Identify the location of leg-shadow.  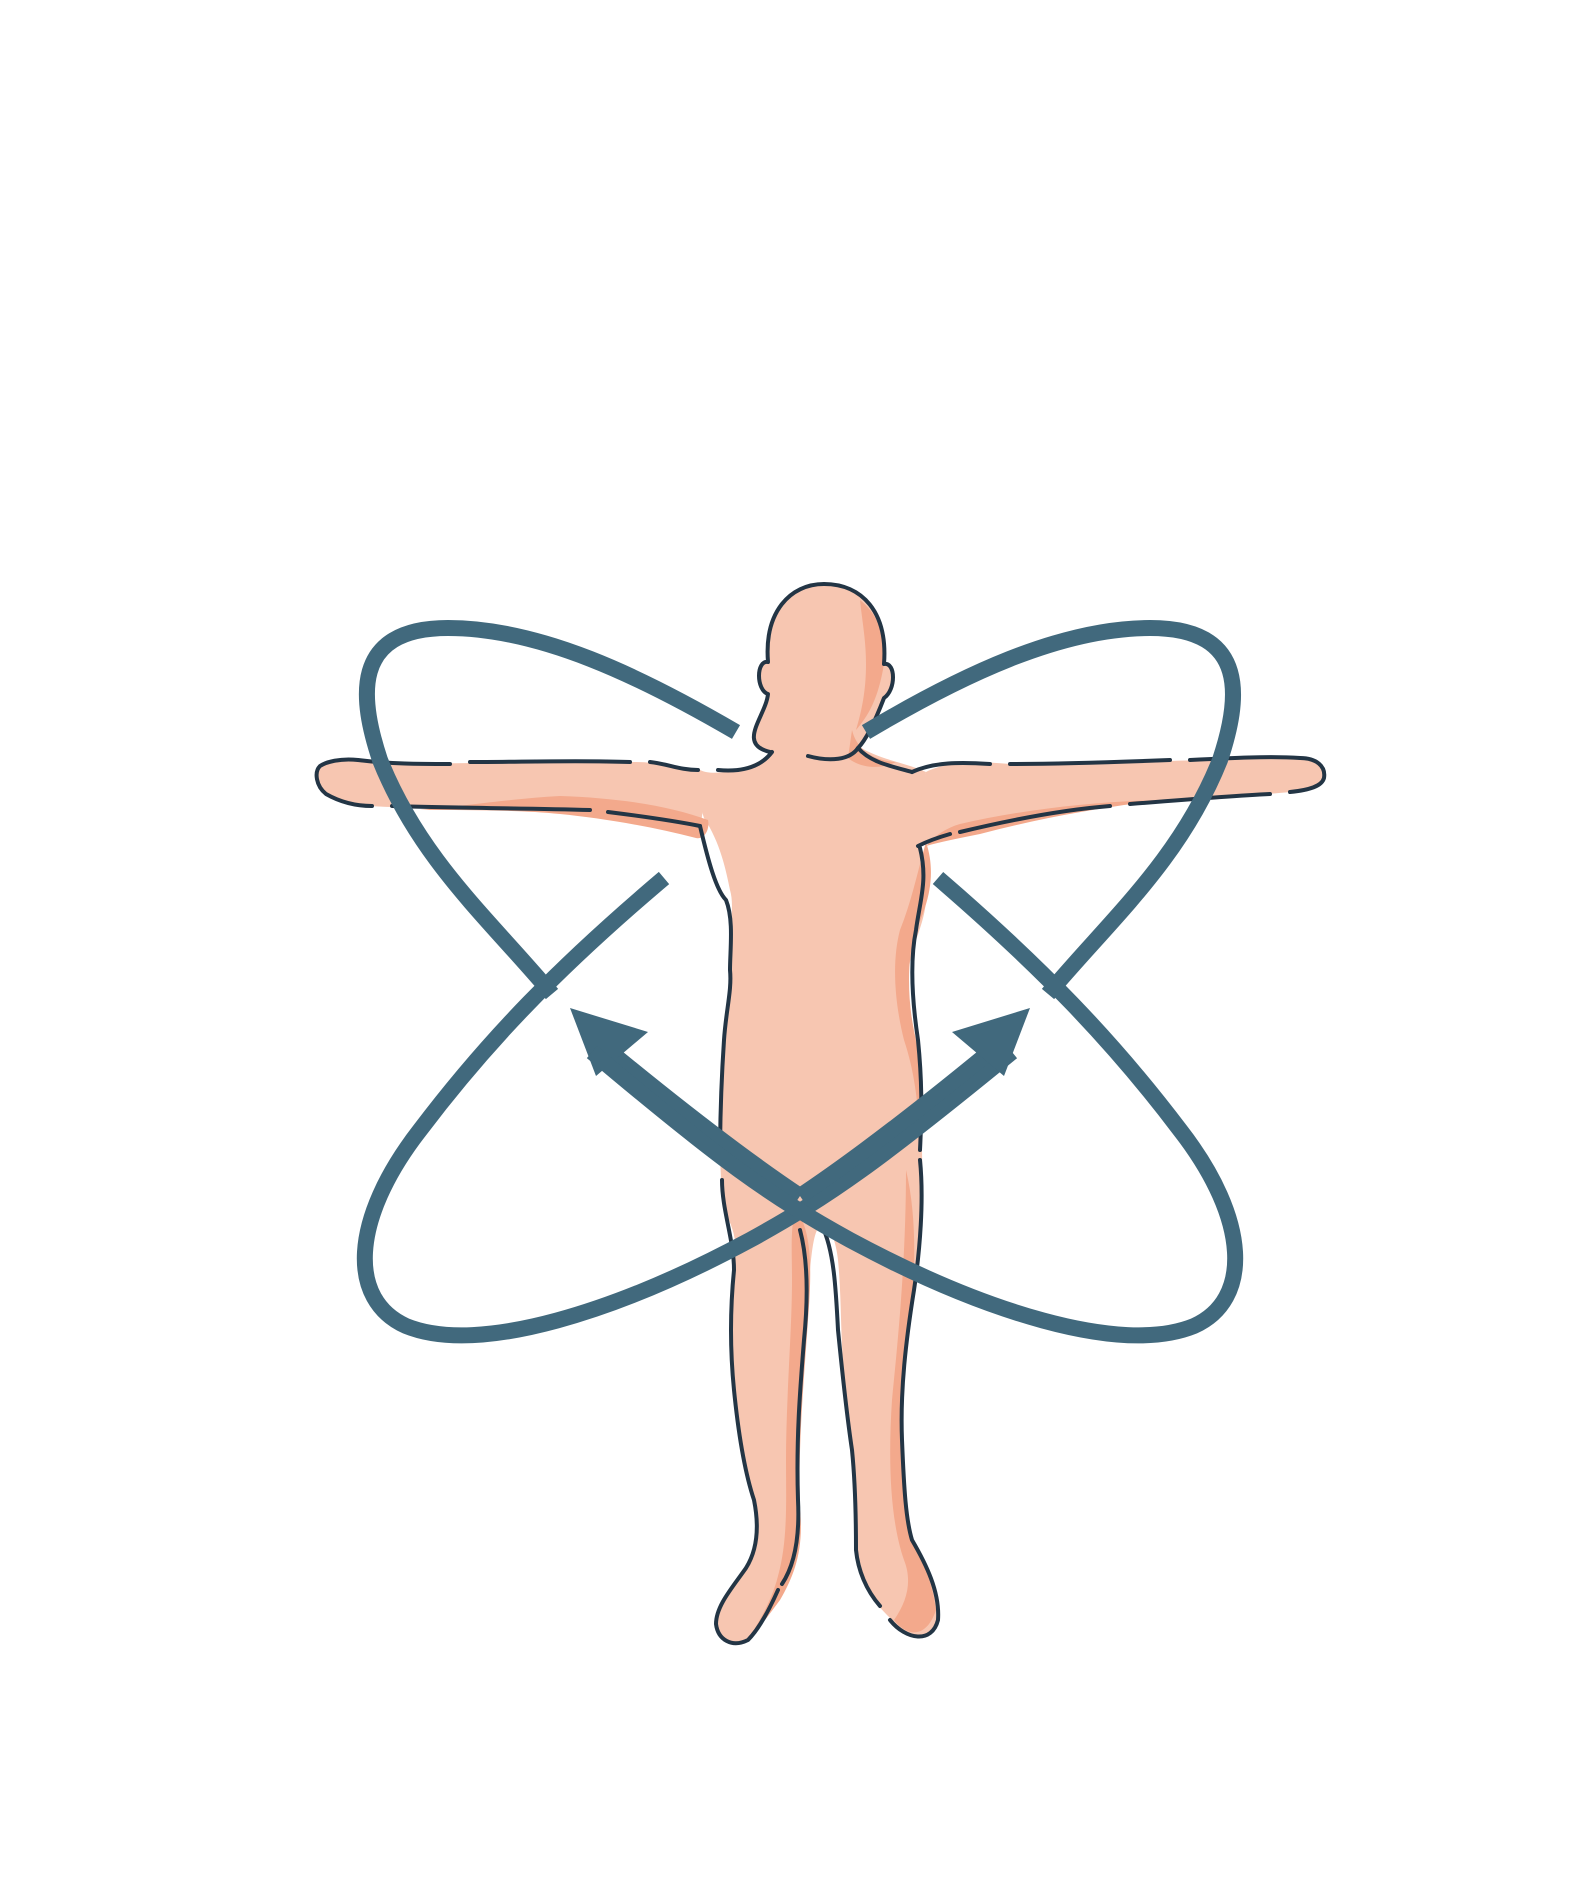
(913, 1401).